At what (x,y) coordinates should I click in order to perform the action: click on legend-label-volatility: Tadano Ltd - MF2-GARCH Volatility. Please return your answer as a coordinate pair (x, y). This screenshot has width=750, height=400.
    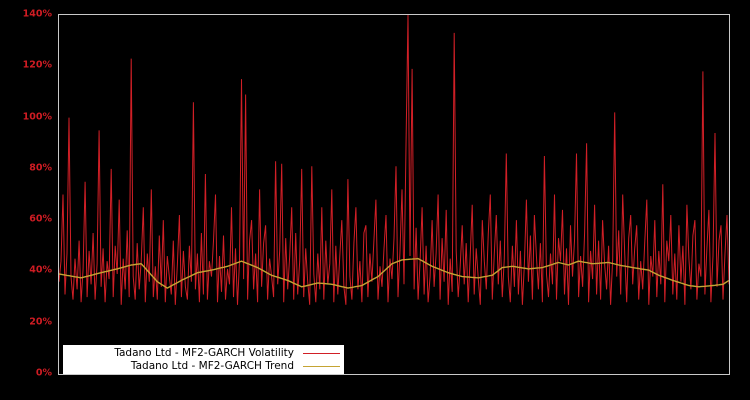
    Looking at the image, I should click on (204, 353).